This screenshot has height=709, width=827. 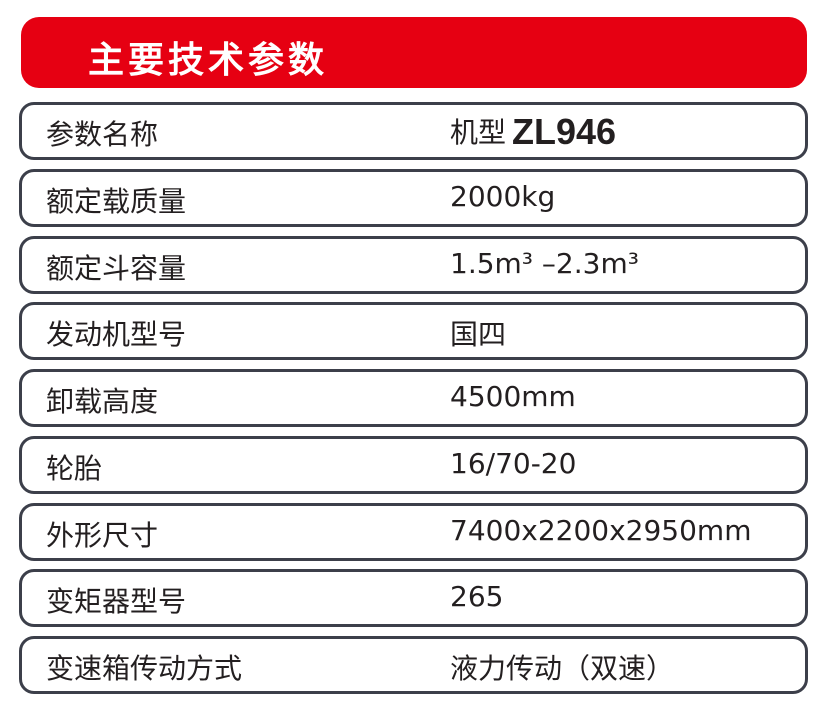 I want to click on param-value: 4500mm, so click(x=513, y=397).